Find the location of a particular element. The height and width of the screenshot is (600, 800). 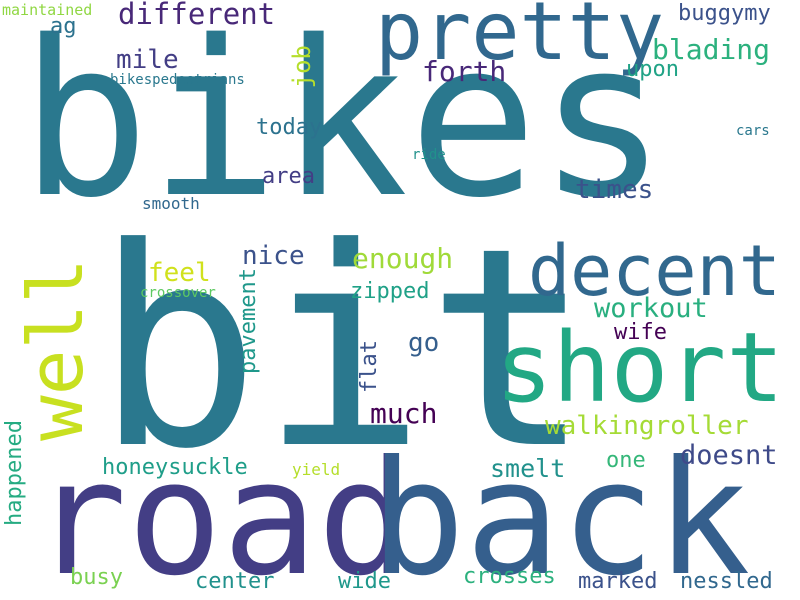

word-zipped: zipped is located at coordinates (390, 291).